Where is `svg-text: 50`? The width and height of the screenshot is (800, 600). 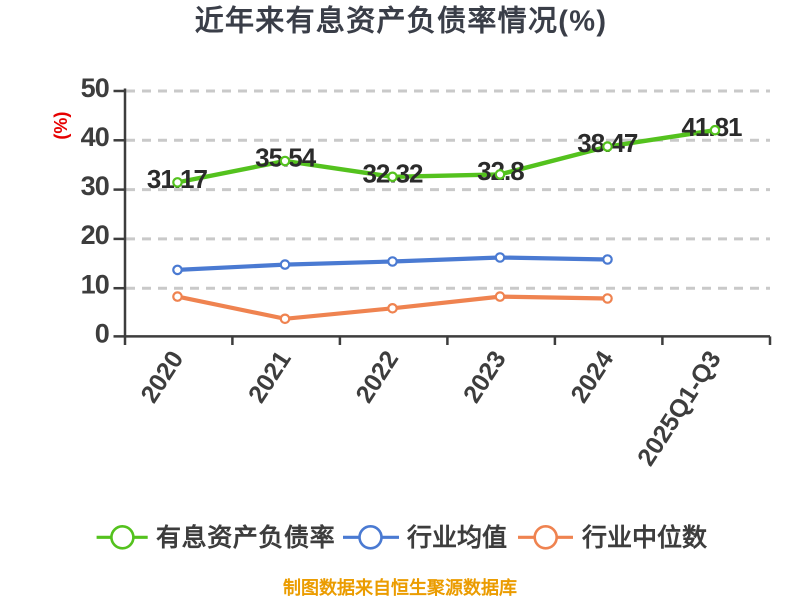
svg-text: 50 is located at coordinates (95, 88).